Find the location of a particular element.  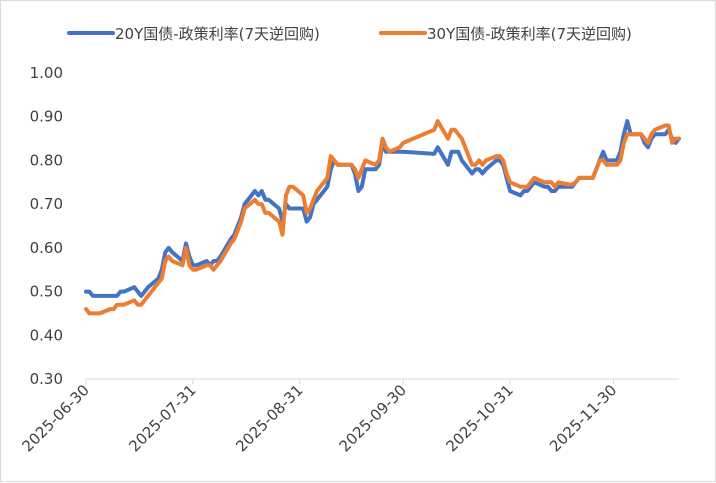

y-tick-label: 0.90 is located at coordinates (46, 117).